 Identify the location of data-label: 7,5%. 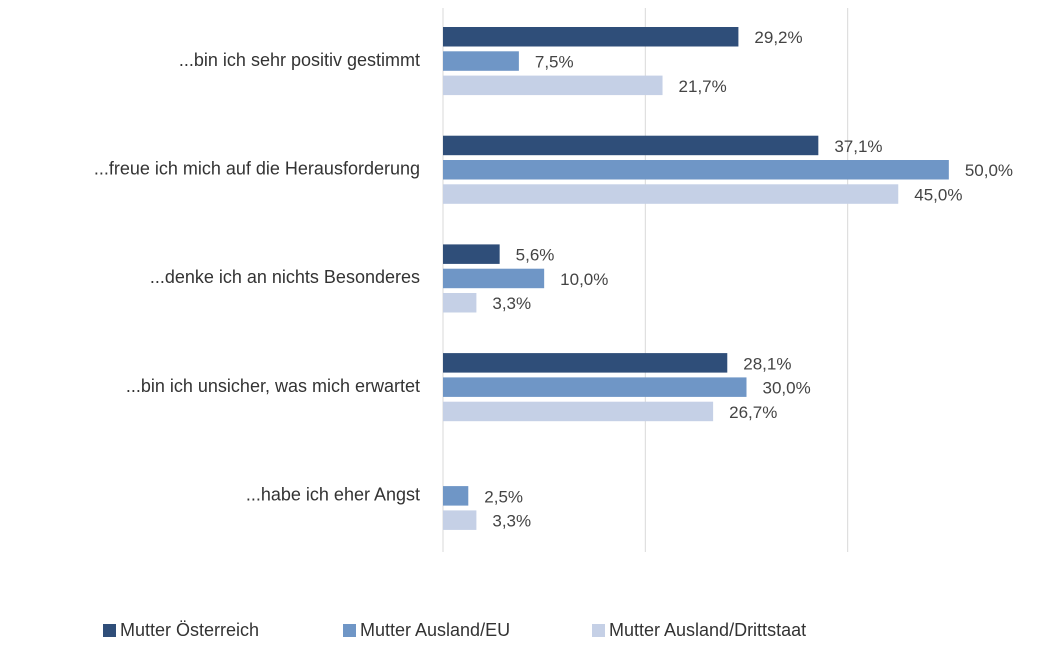
(554, 62).